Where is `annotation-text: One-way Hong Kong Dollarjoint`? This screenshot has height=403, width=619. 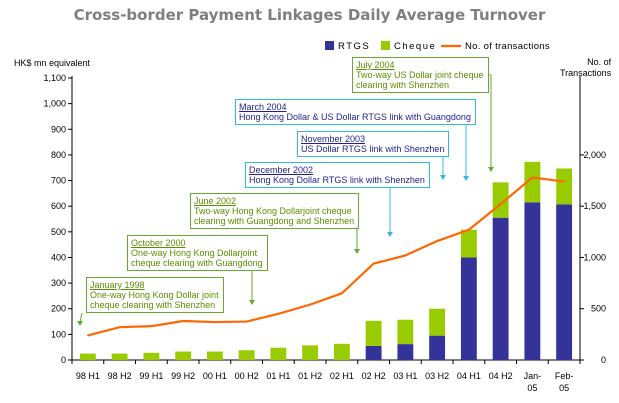
annotation-text: One-way Hong Kong Dollarjoint is located at coordinates (194, 253).